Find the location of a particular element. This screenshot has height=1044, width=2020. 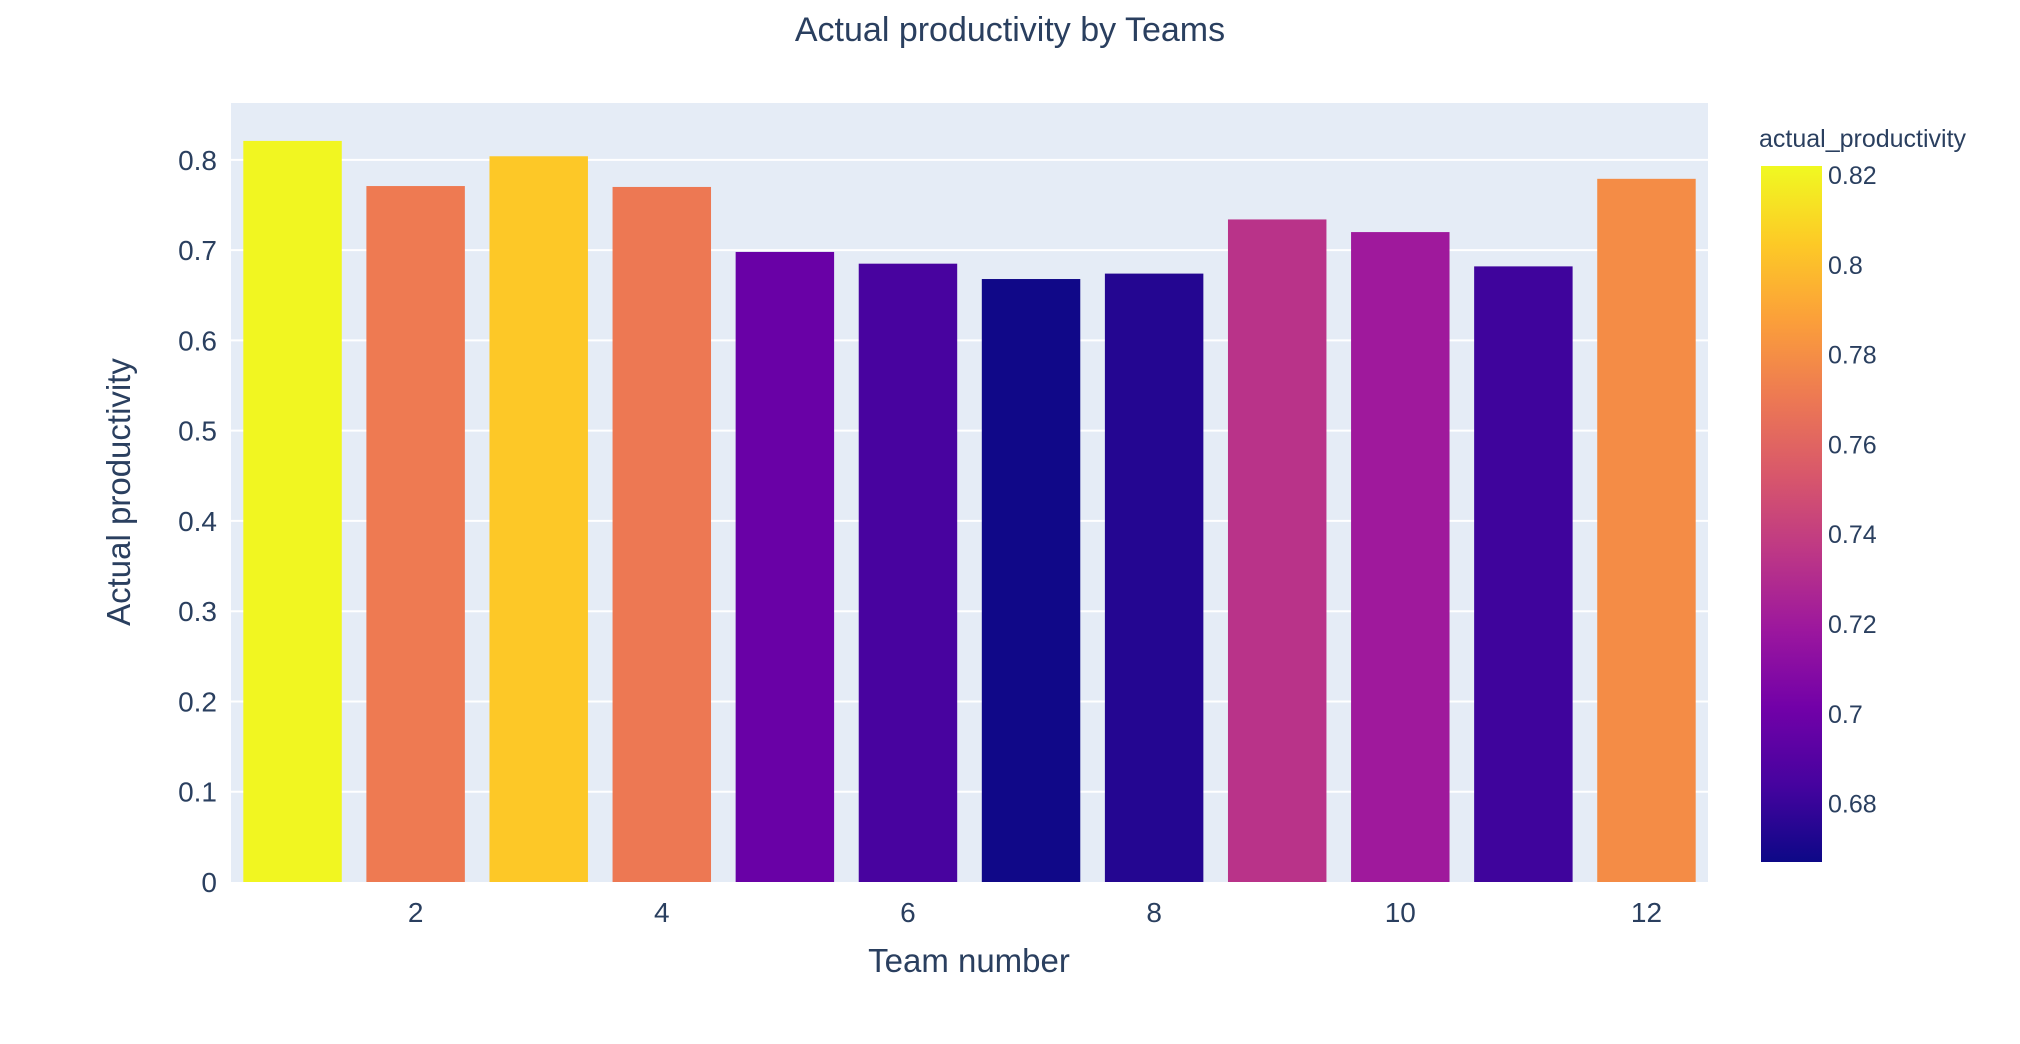

colorbar-tick-label: 0.72 is located at coordinates (1852, 625).